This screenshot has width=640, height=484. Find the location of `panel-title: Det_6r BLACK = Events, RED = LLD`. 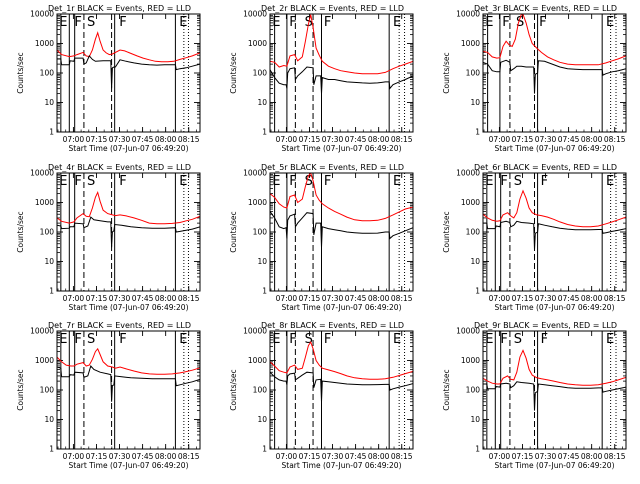

panel-title: Det_6r BLACK = Events, RED = LLD is located at coordinates (545, 167).